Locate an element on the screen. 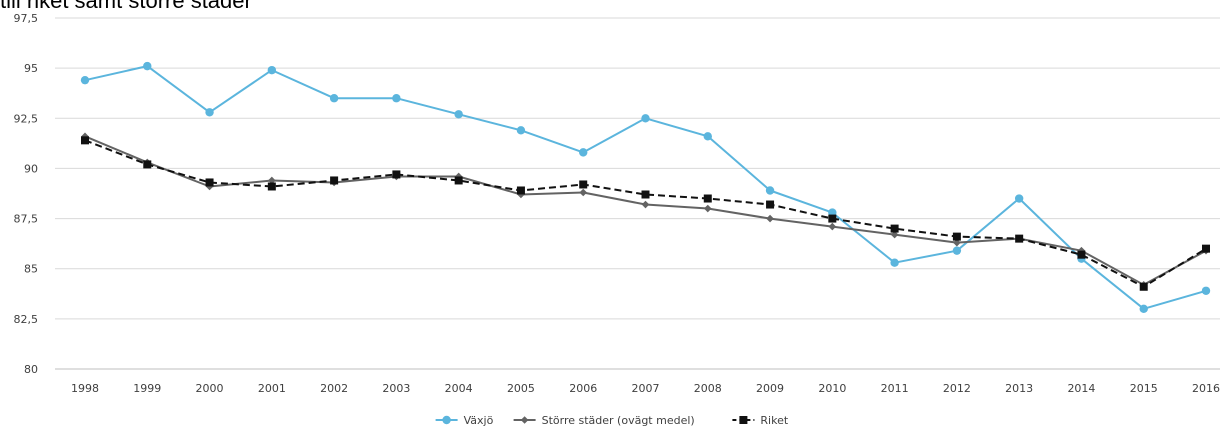 Image resolution: width=1228 pixels, height=428 pixels. legend-label: Större städer (ovägt medel) is located at coordinates (618, 420).